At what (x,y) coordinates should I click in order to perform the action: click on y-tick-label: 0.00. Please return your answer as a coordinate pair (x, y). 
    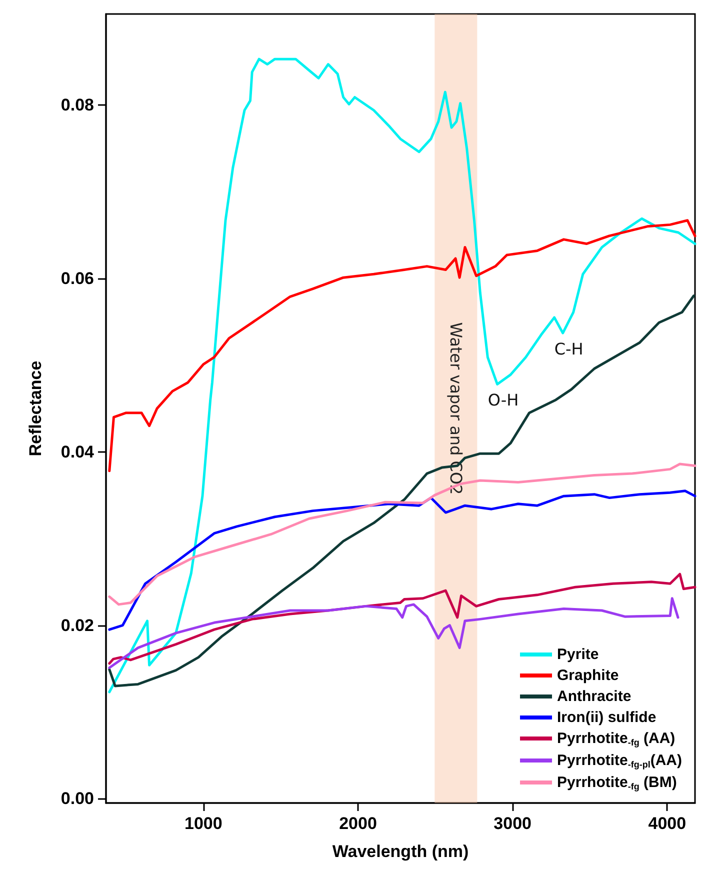
    Looking at the image, I should click on (77, 798).